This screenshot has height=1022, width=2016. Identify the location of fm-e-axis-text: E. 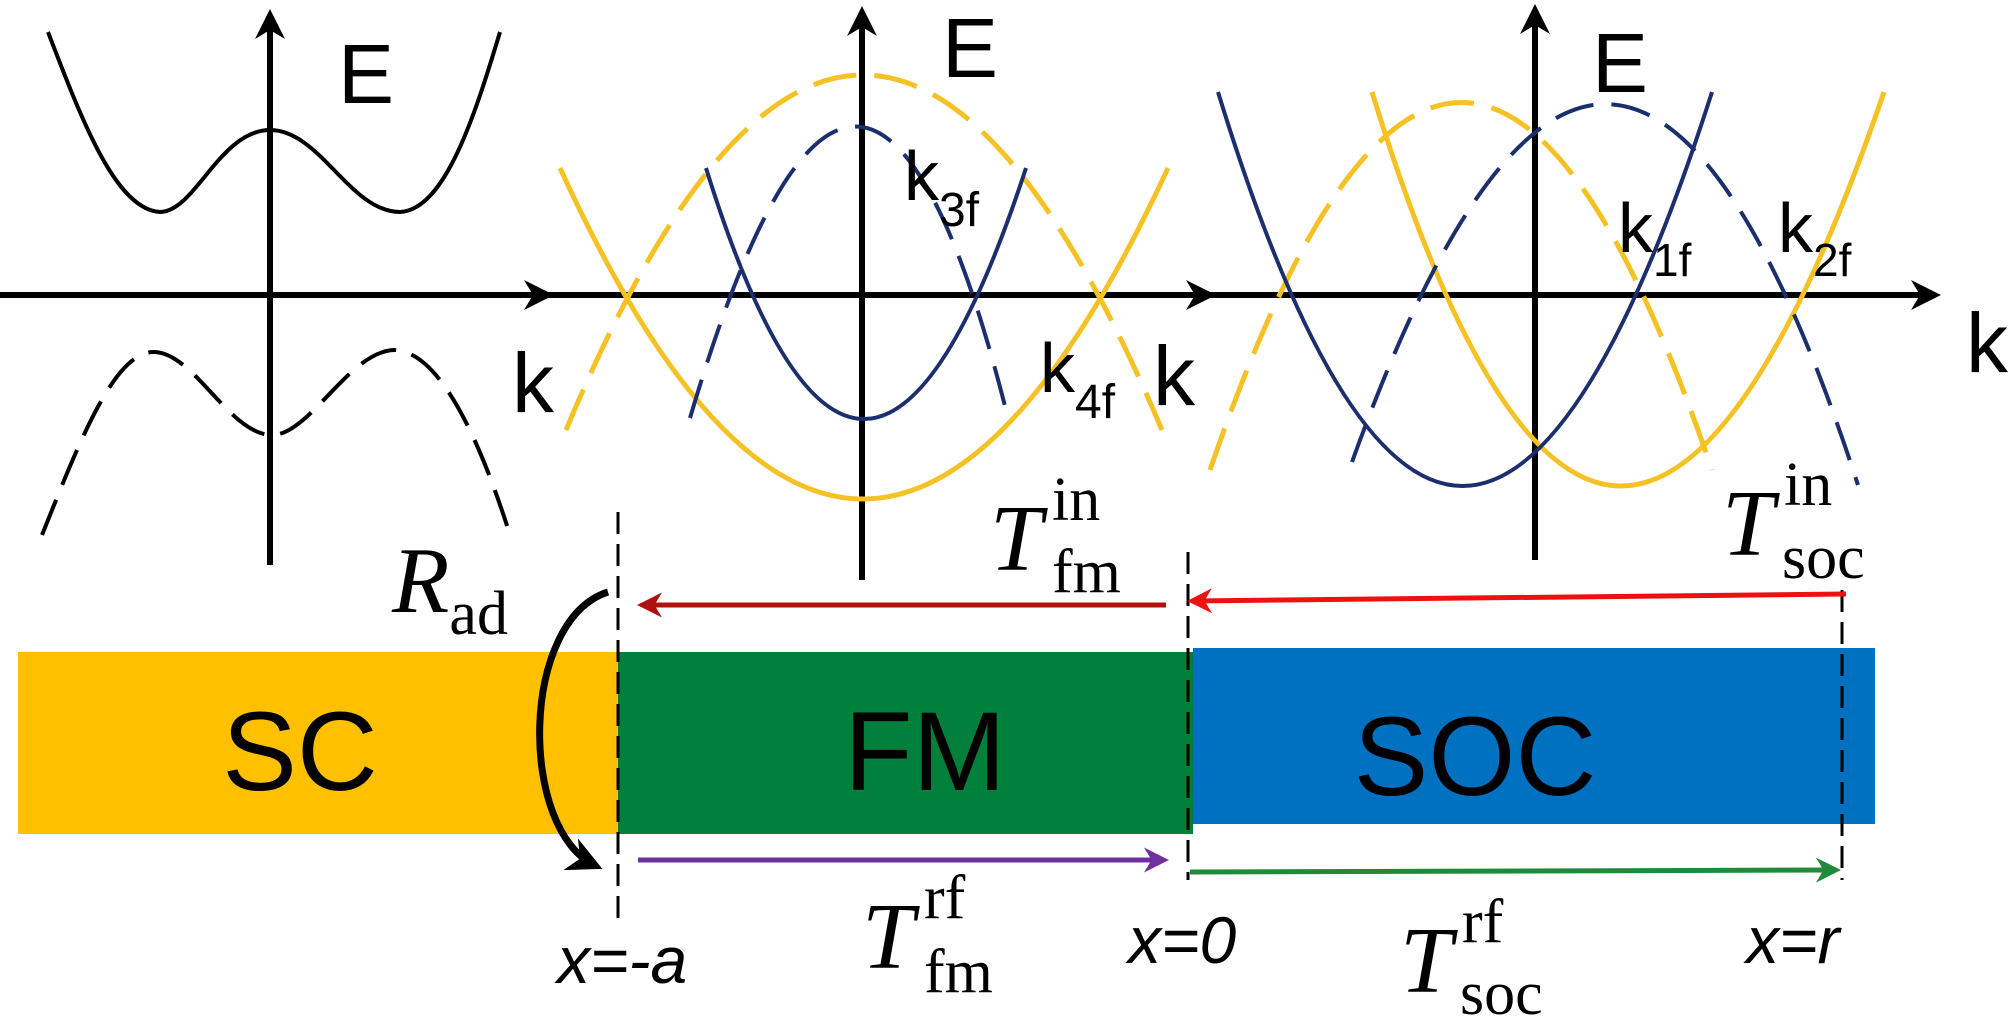
(970, 48).